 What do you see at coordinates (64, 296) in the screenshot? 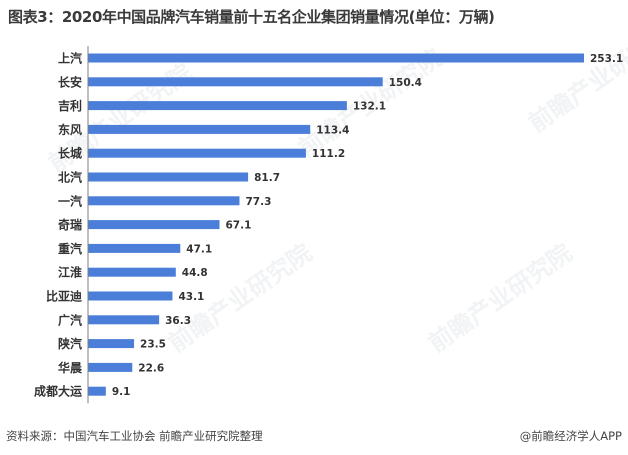
I see `category-label: 比亚迪` at bounding box center [64, 296].